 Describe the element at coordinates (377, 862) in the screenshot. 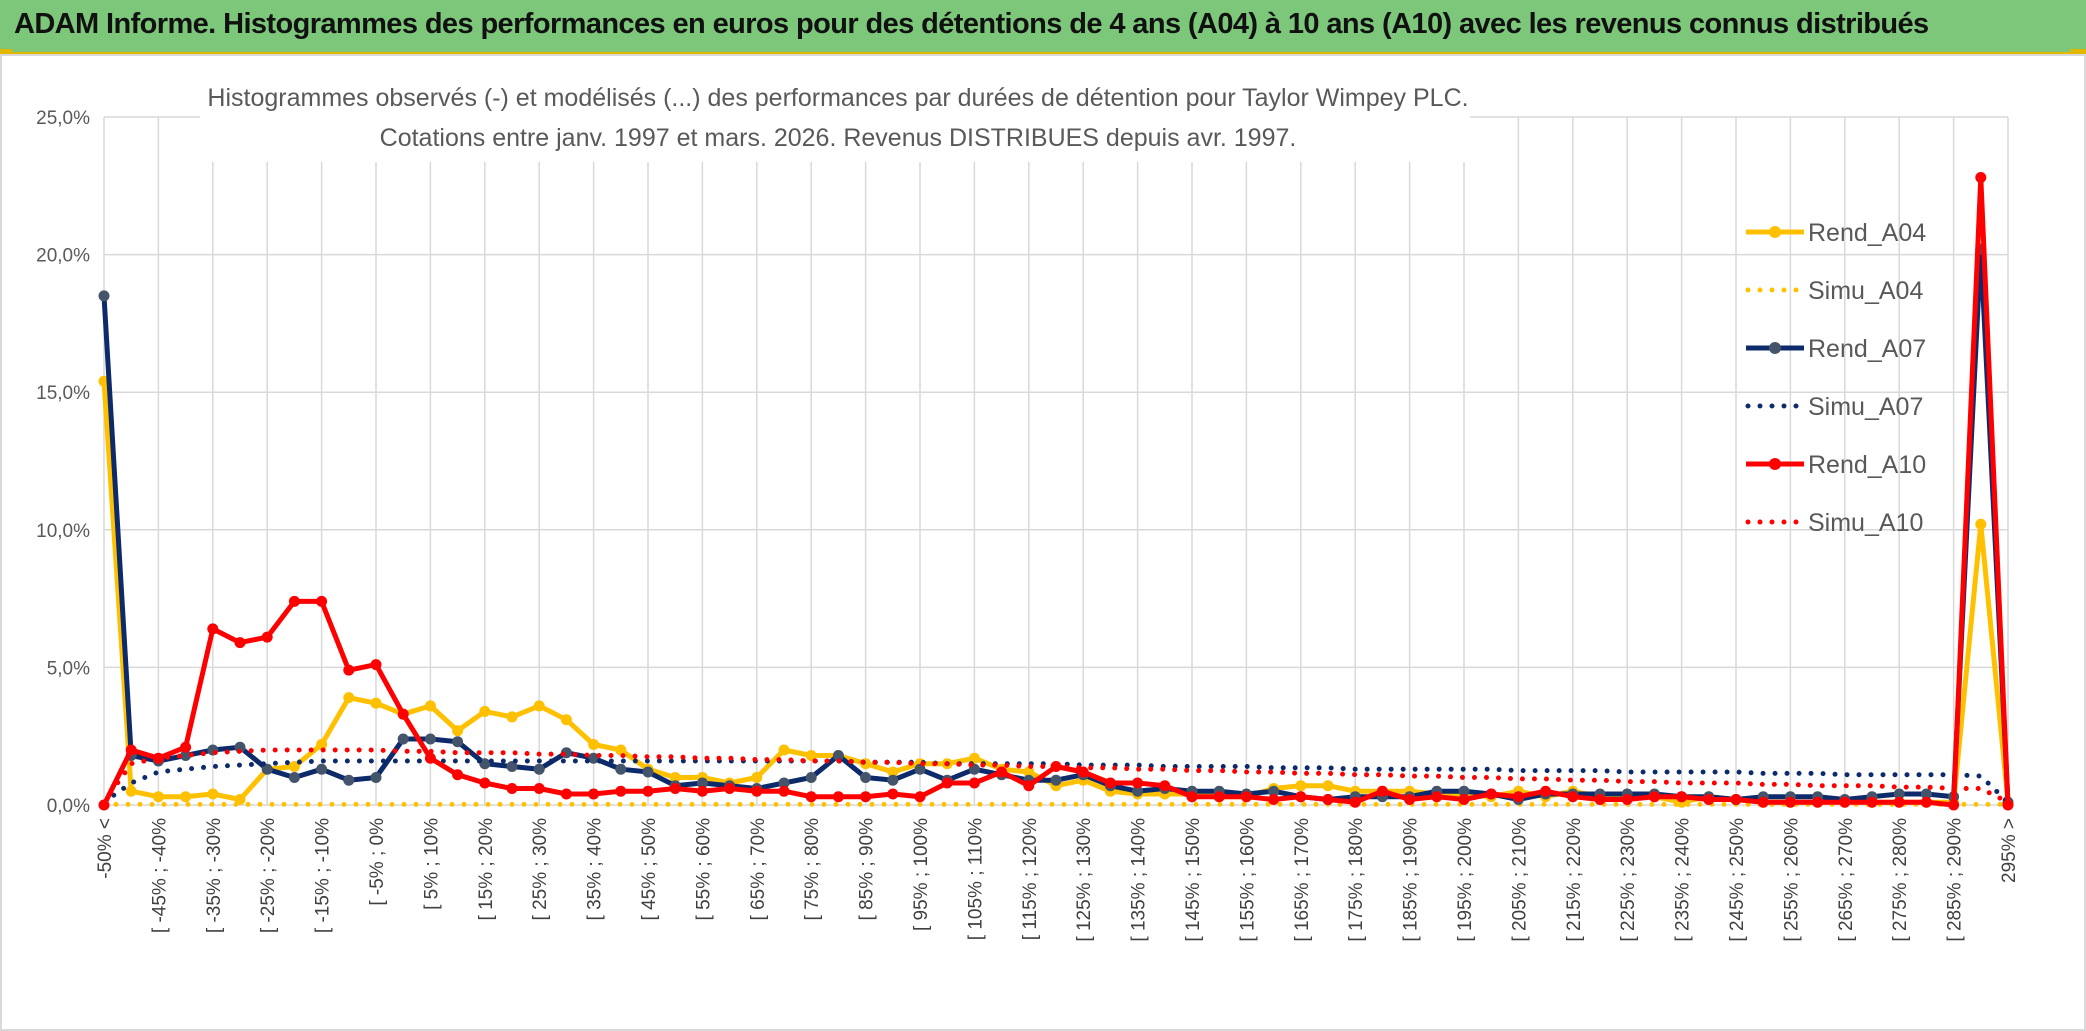

I see `x-tick-label: [ -5% ; 0%` at that location.